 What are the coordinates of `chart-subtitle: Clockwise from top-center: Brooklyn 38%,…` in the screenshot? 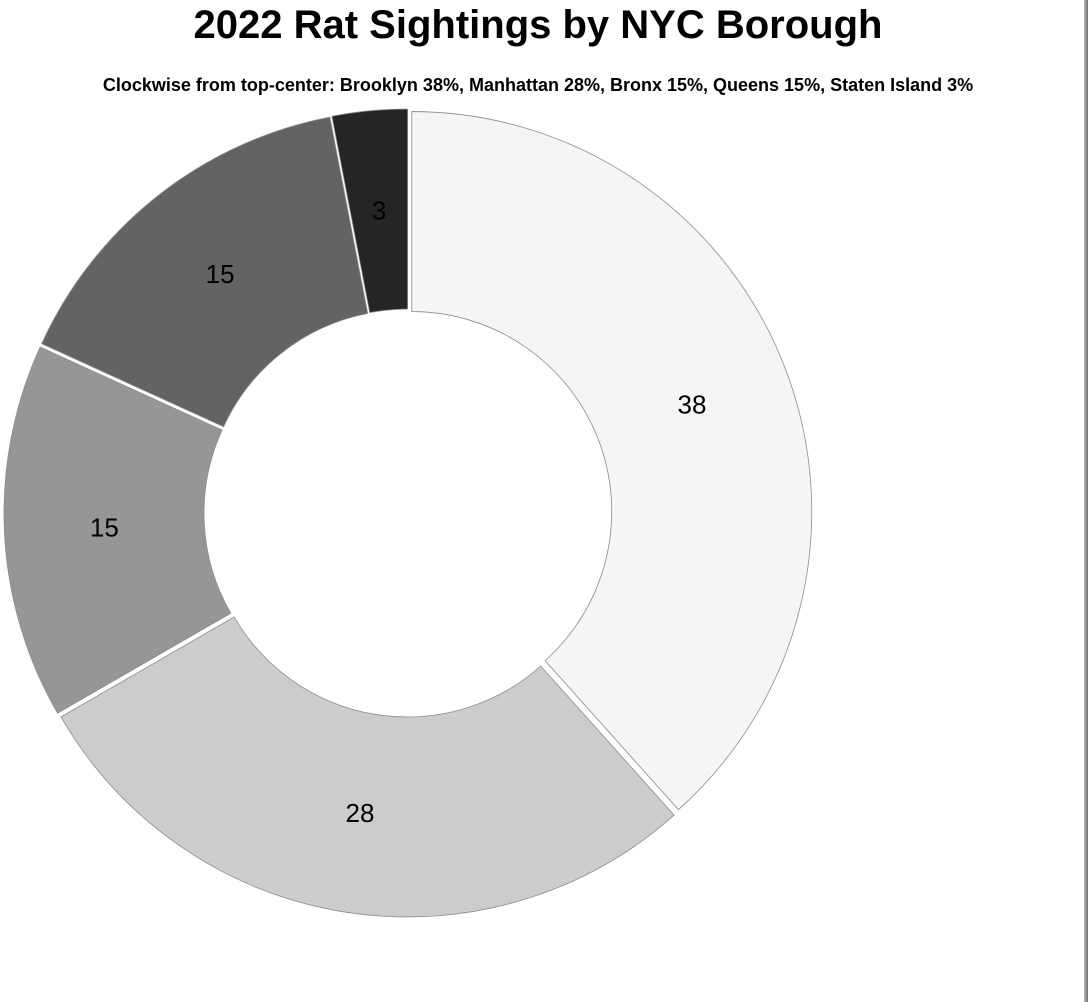 It's located at (538, 85).